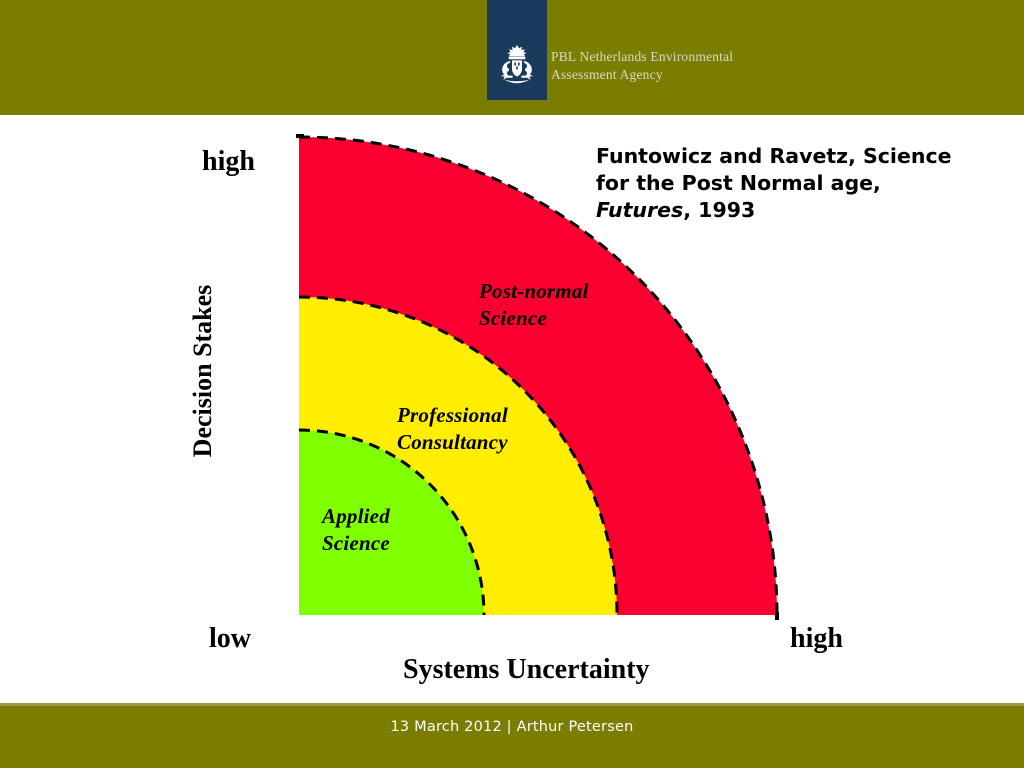 Image resolution: width=1024 pixels, height=768 pixels. Describe the element at coordinates (452, 441) in the screenshot. I see `zone-label-line2: Consultancy` at that location.